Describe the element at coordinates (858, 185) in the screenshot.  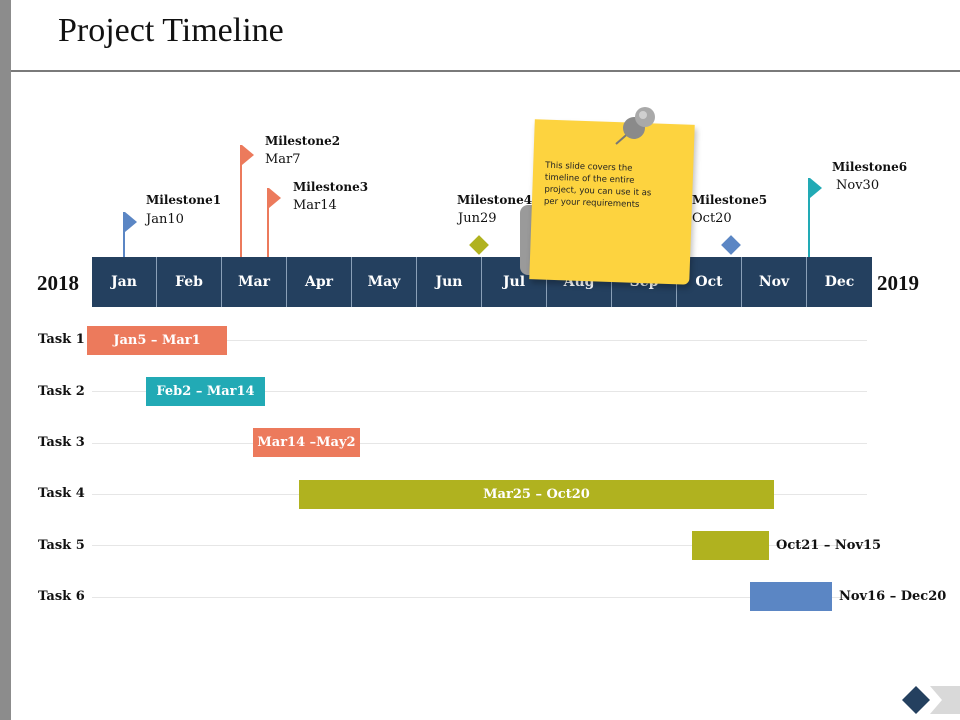
I see `milestone6-date: Nov30` at that location.